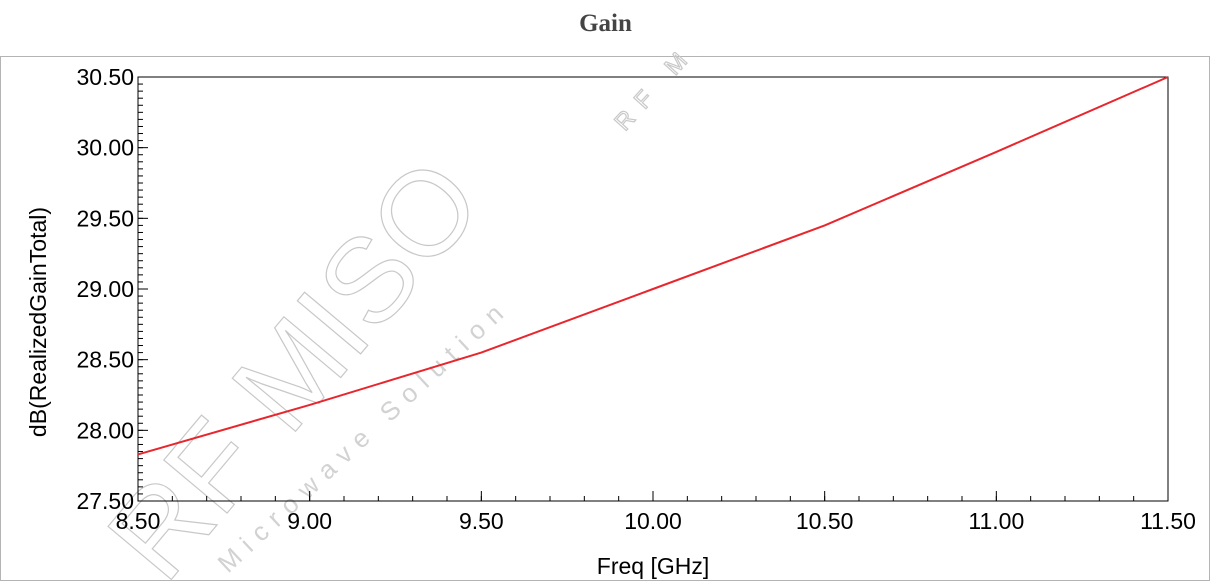 This screenshot has width=1211, height=581. I want to click on x-tick-label: 9.50, so click(481, 521).